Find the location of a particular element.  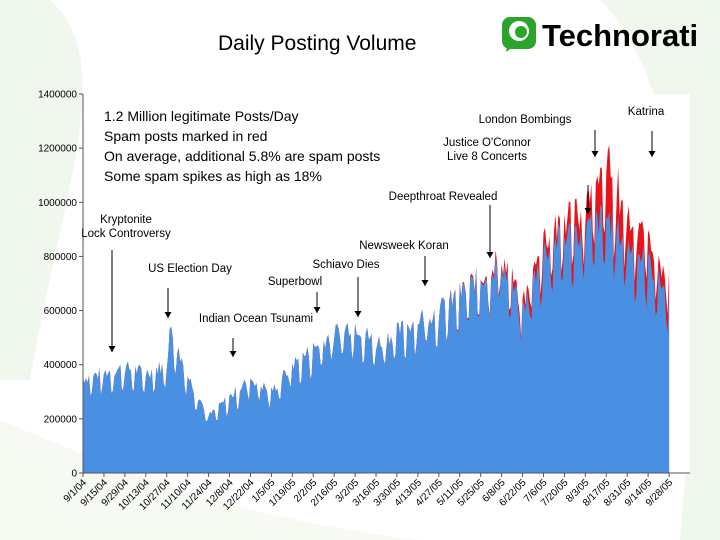

note-line: Spam posts marked in red is located at coordinates (185, 136).